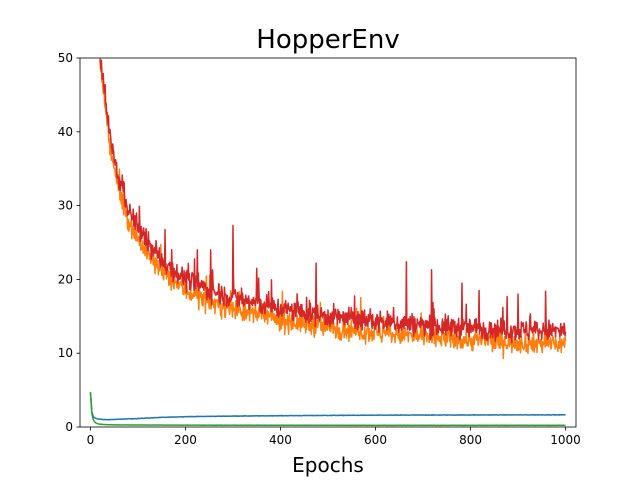 The height and width of the screenshot is (480, 640). I want to click on x-tick-label: 600, so click(375, 440).